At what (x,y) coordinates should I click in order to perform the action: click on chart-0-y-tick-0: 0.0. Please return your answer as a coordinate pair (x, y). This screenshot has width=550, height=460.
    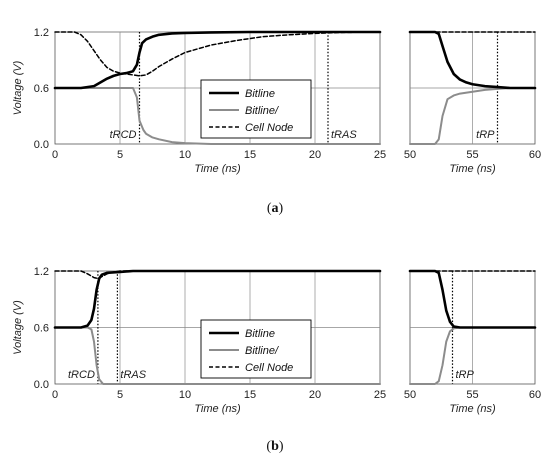
    Looking at the image, I should click on (41, 145).